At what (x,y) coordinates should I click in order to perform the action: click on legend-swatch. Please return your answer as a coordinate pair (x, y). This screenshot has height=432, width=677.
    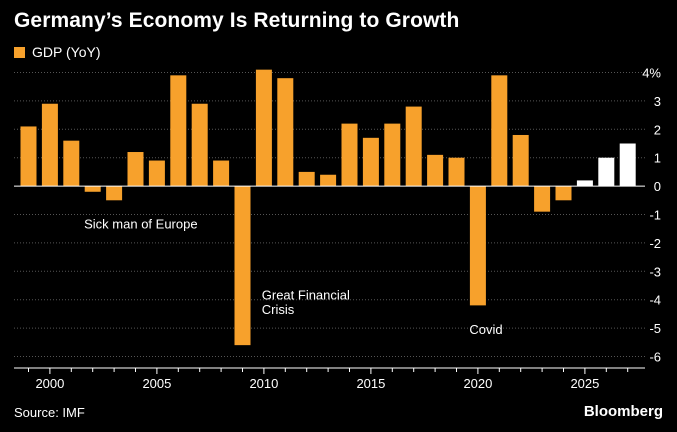
    Looking at the image, I should click on (19, 52).